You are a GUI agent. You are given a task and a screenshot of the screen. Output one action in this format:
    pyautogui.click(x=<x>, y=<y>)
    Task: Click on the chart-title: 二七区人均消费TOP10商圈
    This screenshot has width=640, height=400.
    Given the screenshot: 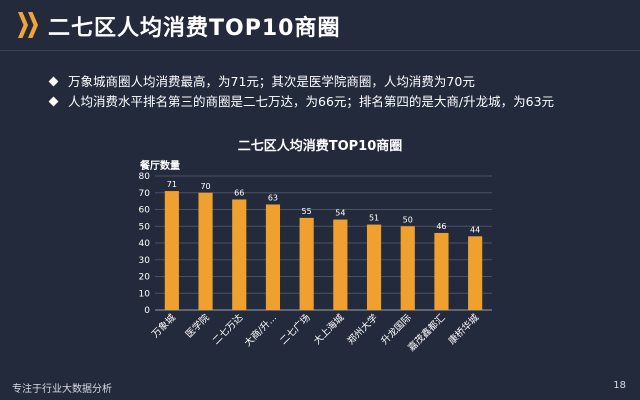 What is the action you would take?
    pyautogui.click(x=320, y=146)
    